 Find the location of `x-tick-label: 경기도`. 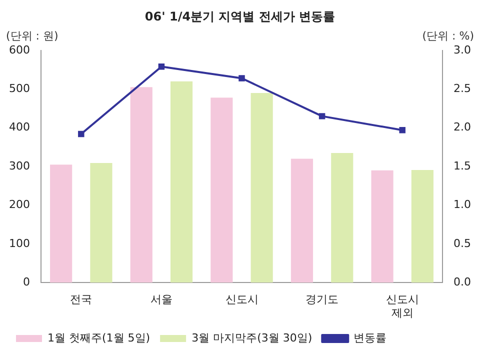

x-tick-label: 경기도 is located at coordinates (322, 299).